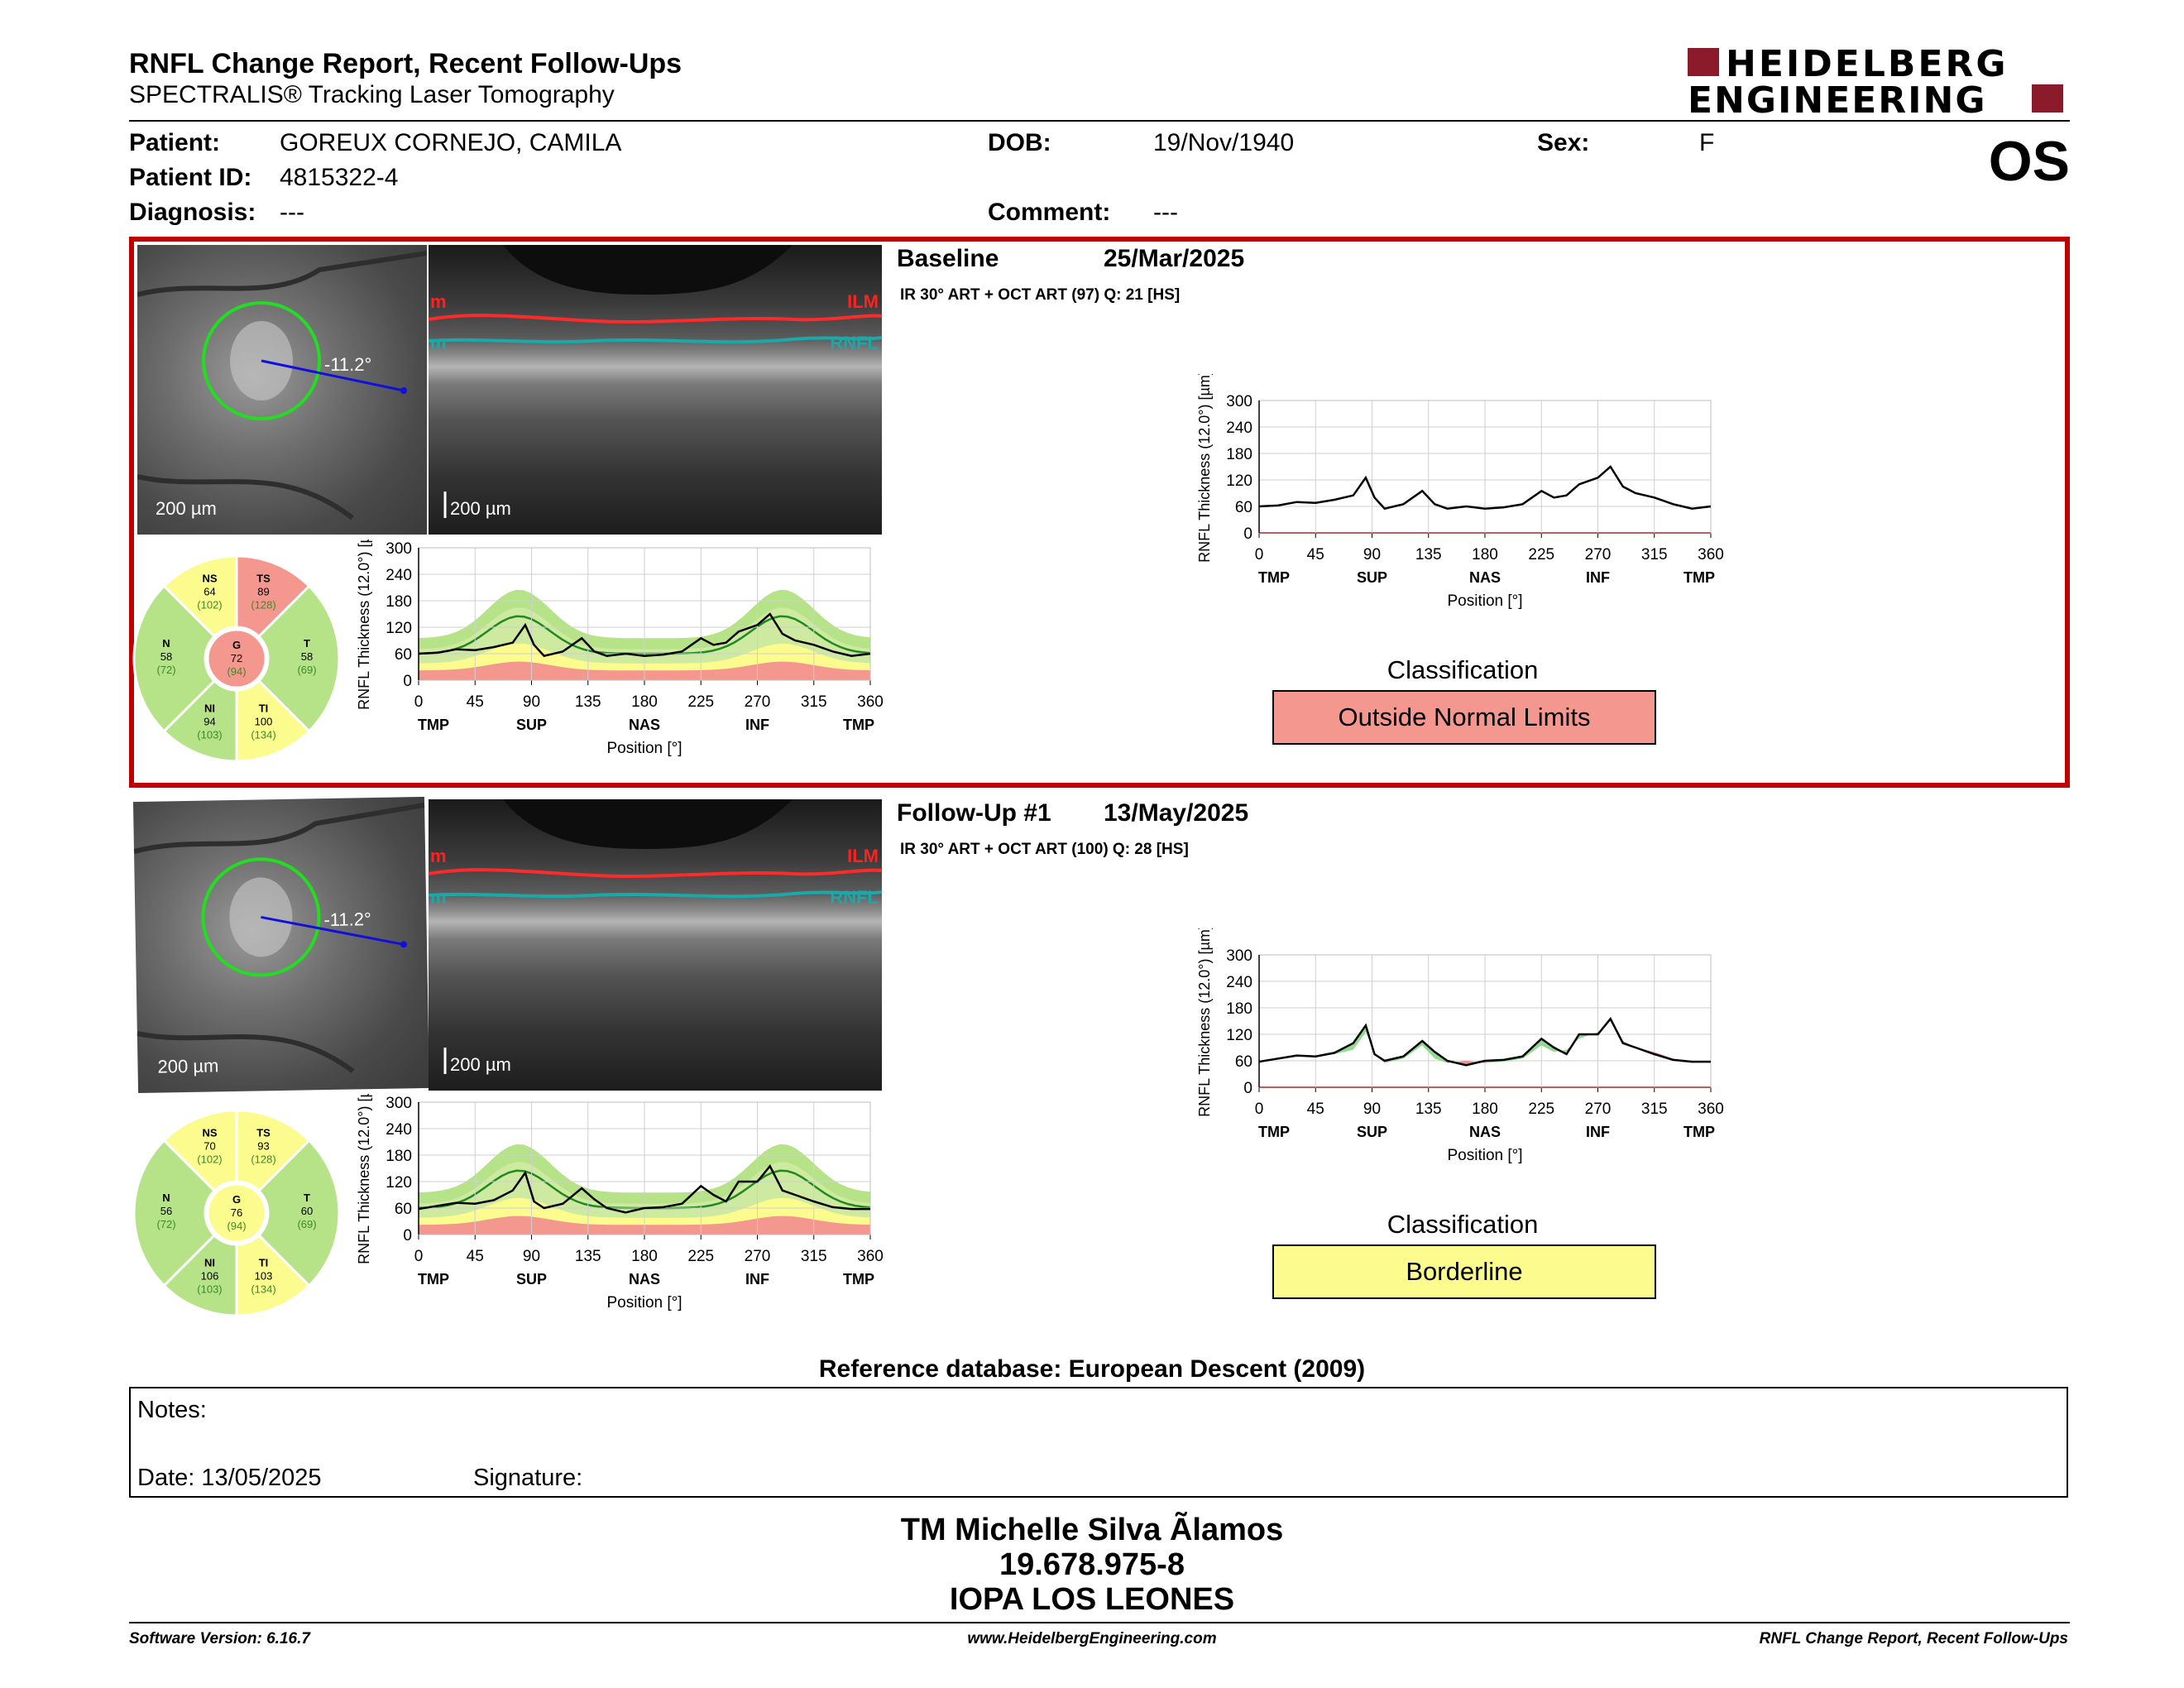  What do you see at coordinates (588, 1256) in the screenshot?
I see `followup-profile-xtick: 135` at bounding box center [588, 1256].